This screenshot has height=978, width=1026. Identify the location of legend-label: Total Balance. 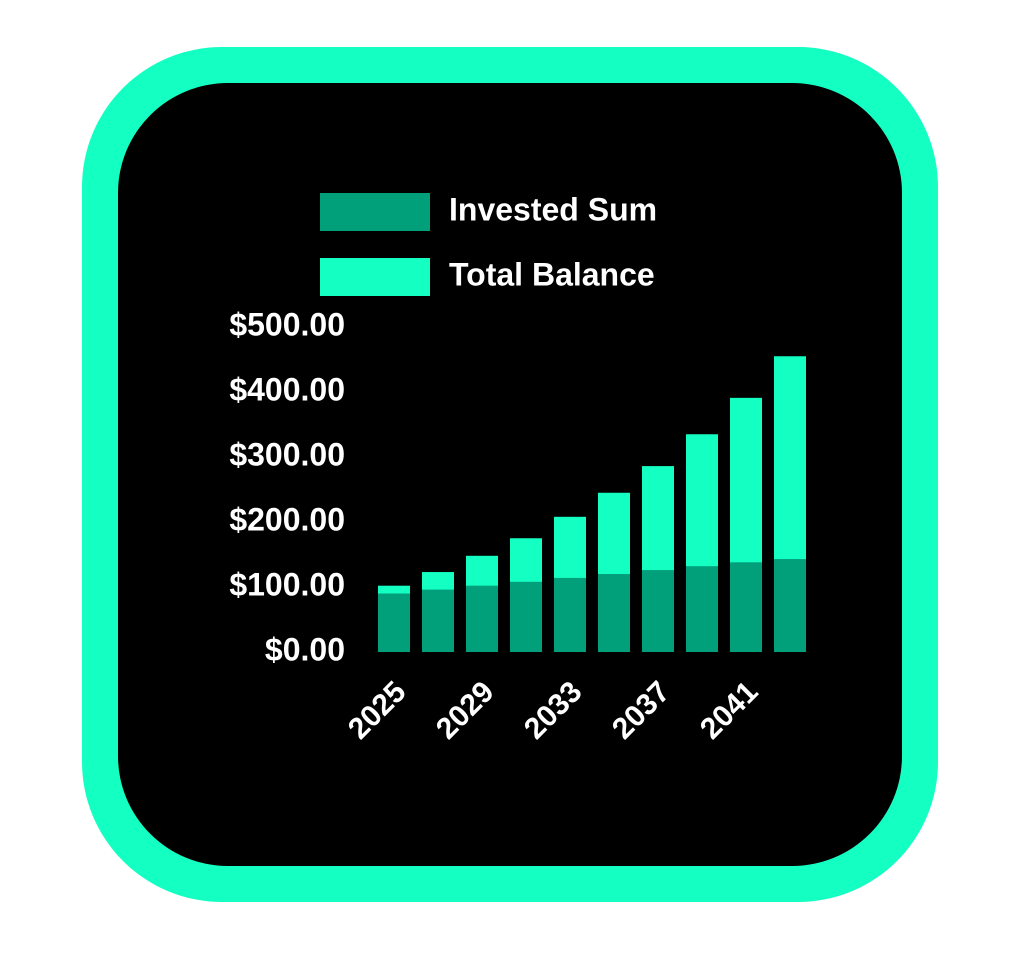
(552, 274).